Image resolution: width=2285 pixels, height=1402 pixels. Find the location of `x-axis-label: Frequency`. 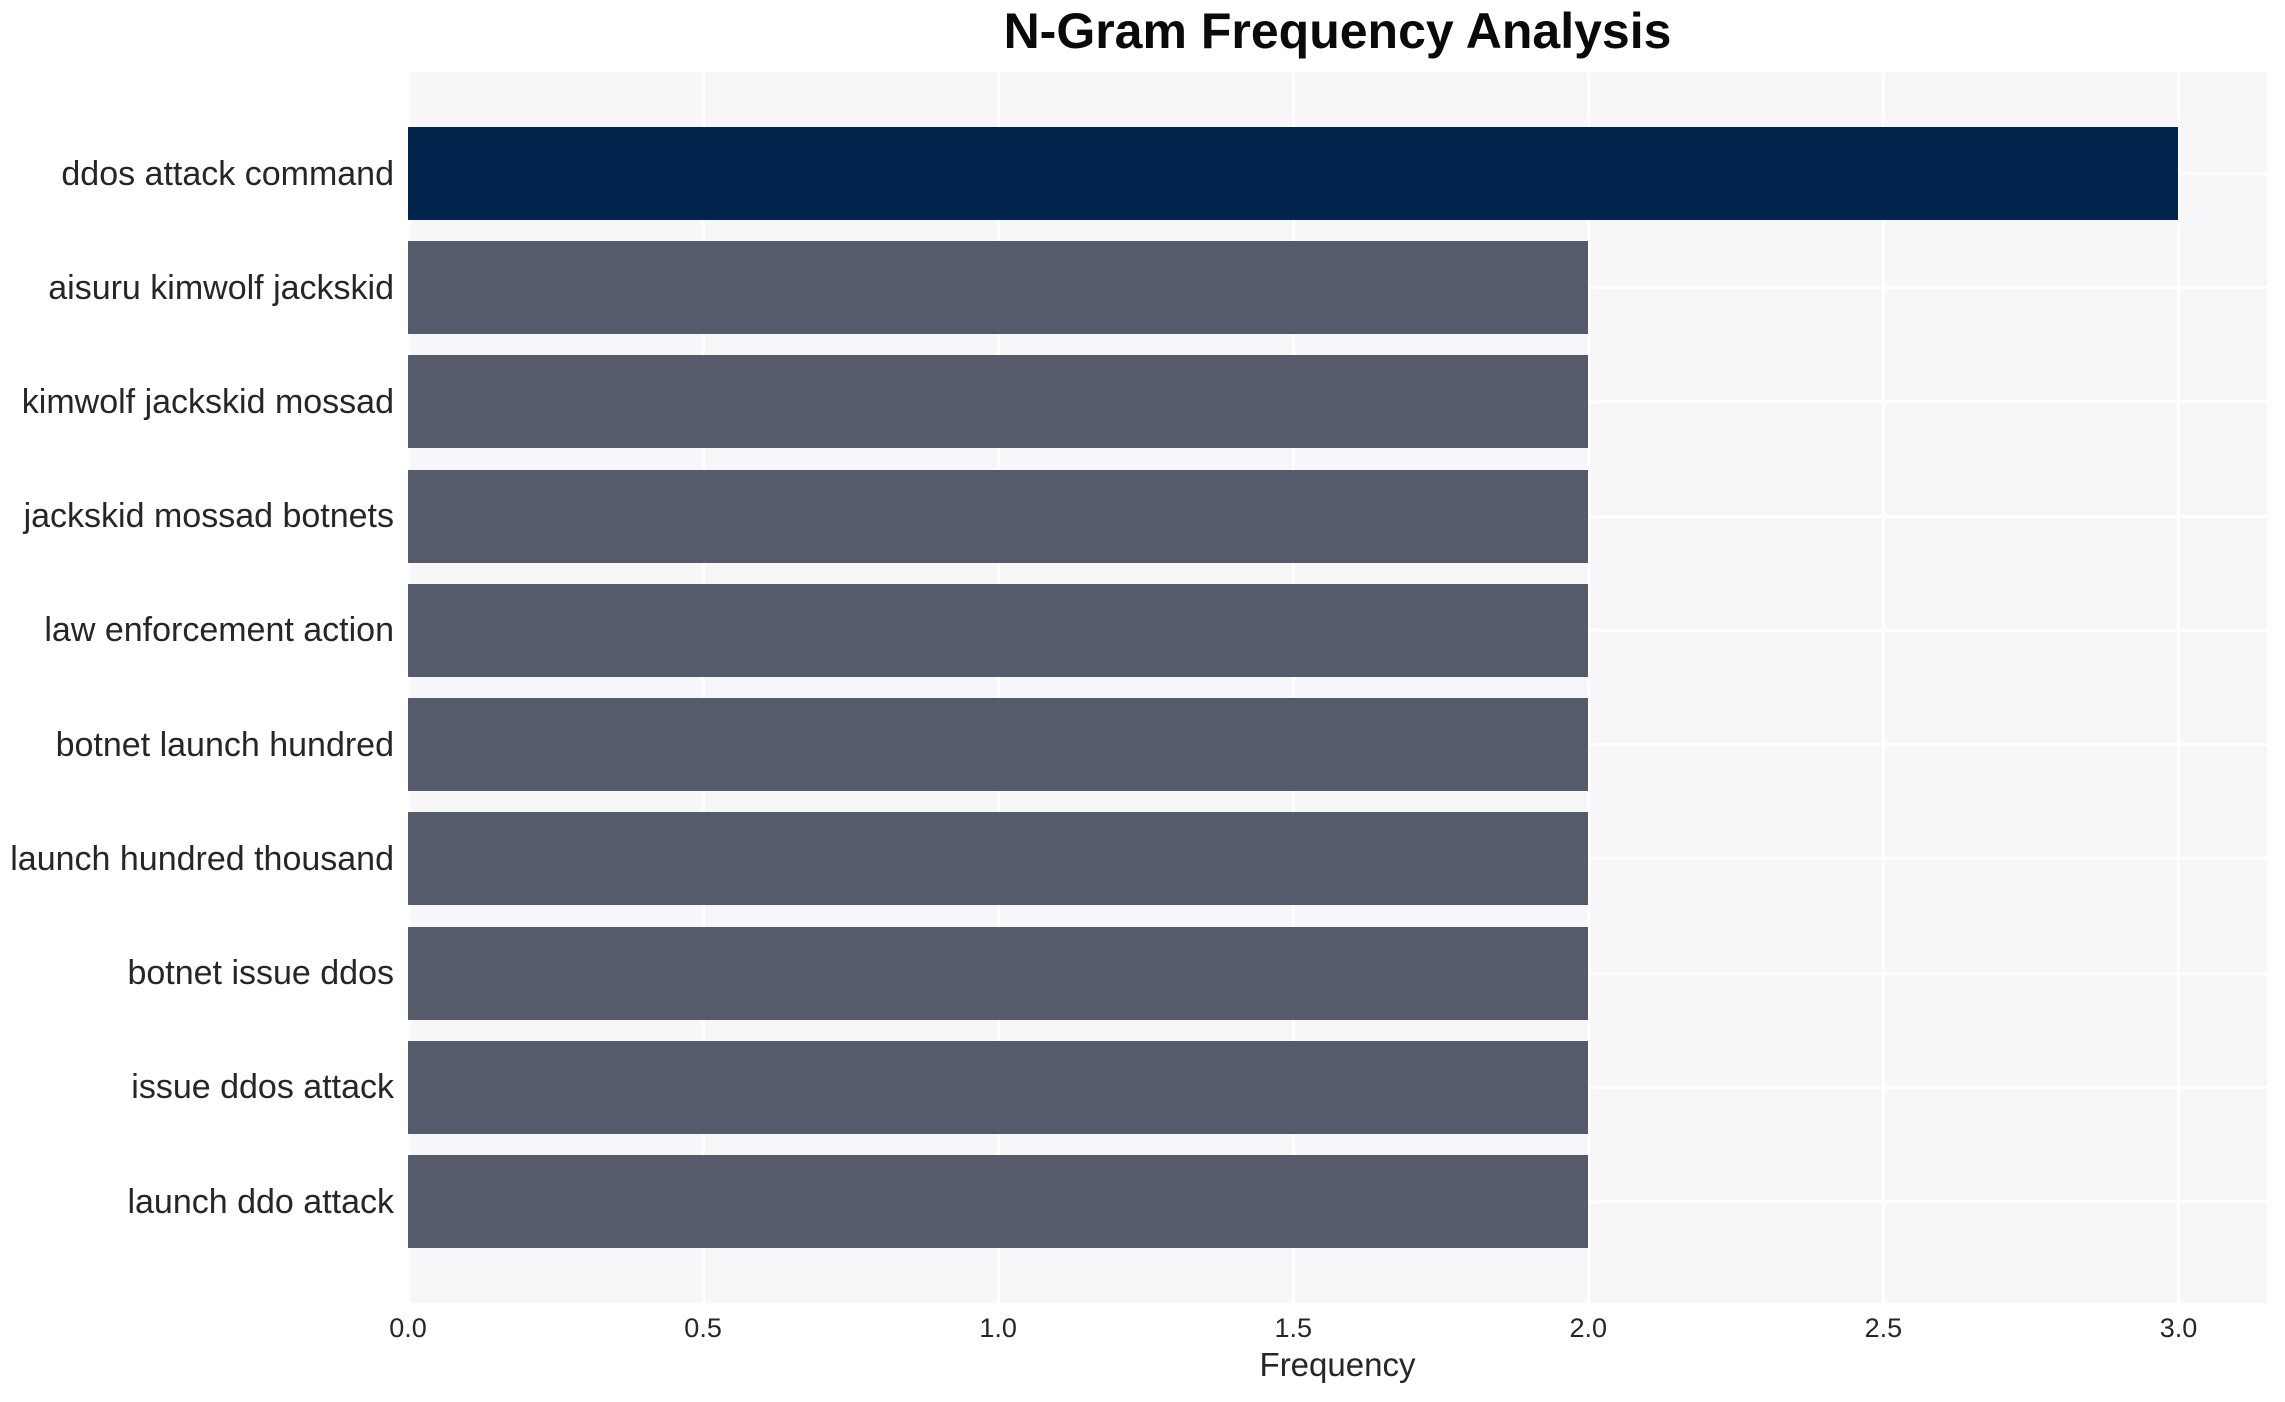

x-axis-label: Frequency is located at coordinates (1337, 1364).